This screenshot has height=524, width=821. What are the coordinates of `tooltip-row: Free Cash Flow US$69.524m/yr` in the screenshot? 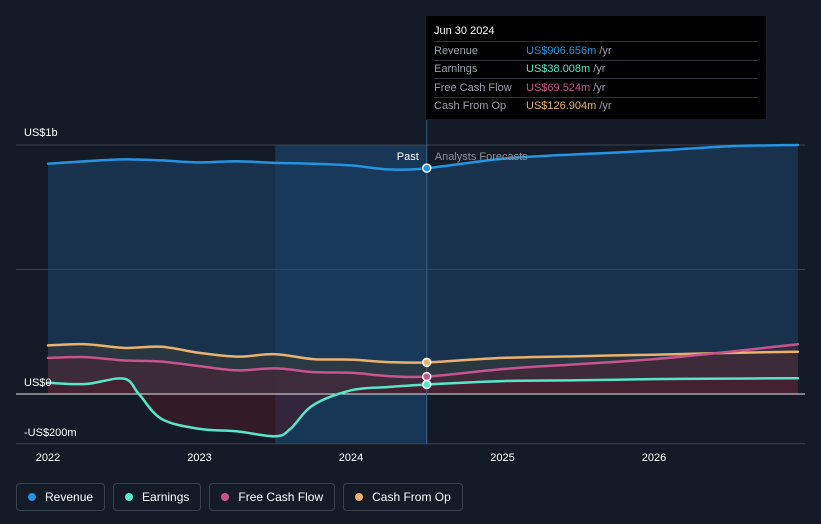 It's located at (596, 87).